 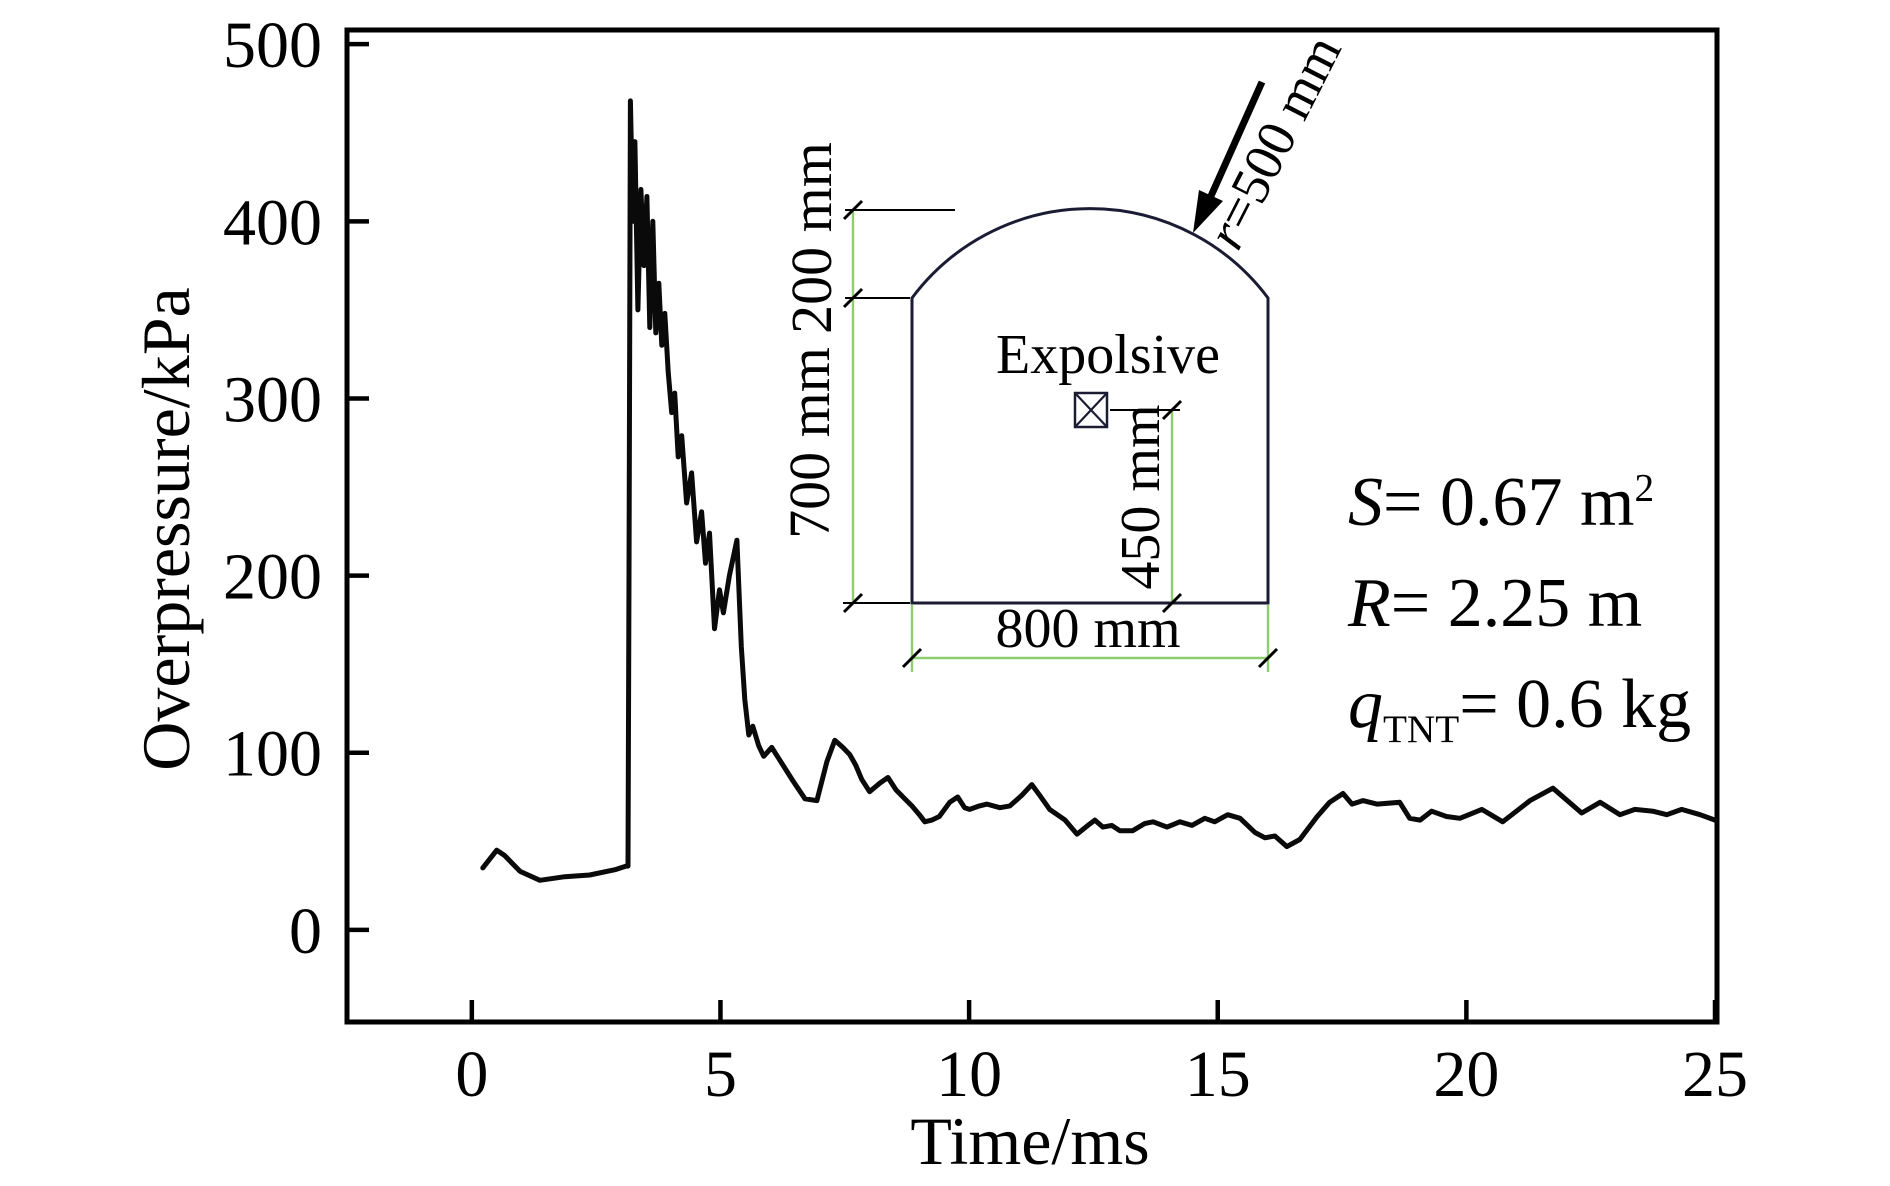 I want to click on dimension-lines, so click(x=1060, y=441).